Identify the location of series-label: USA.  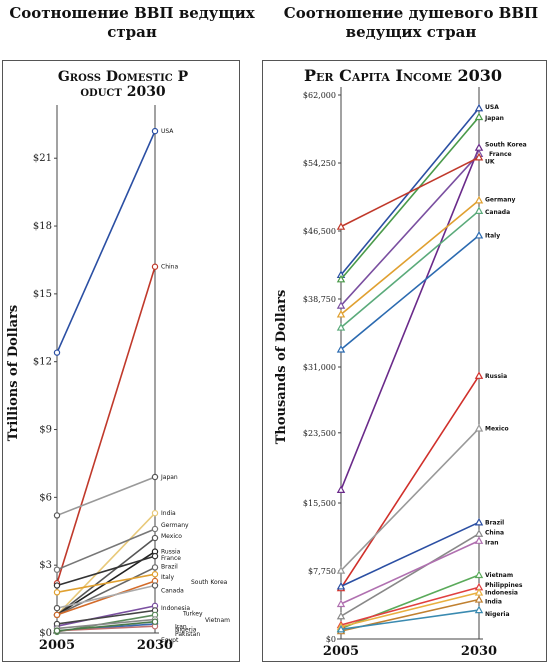
(167, 131).